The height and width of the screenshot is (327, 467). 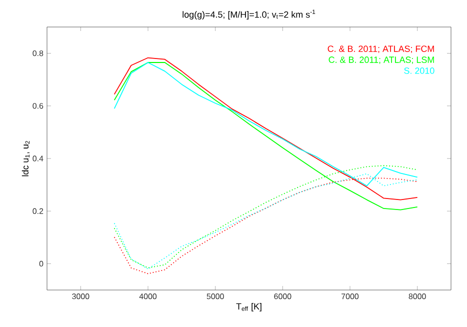 I want to click on text: C. & B. 2011; ATLAS; LSM, so click(x=381, y=60).